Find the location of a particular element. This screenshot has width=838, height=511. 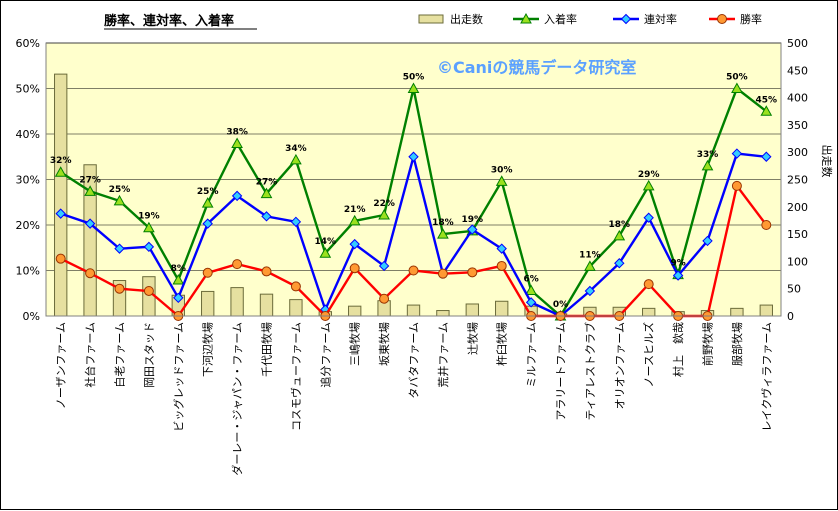

category-label: 下河辺牧場 is located at coordinates (208, 349).